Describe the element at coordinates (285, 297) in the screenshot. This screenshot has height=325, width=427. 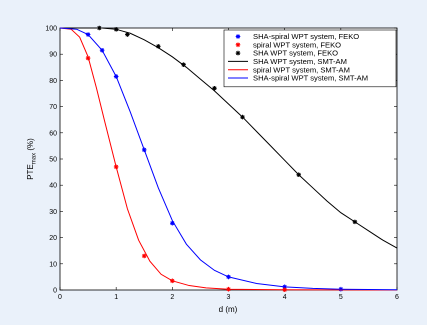
I see `x-tick-label: 4` at that location.